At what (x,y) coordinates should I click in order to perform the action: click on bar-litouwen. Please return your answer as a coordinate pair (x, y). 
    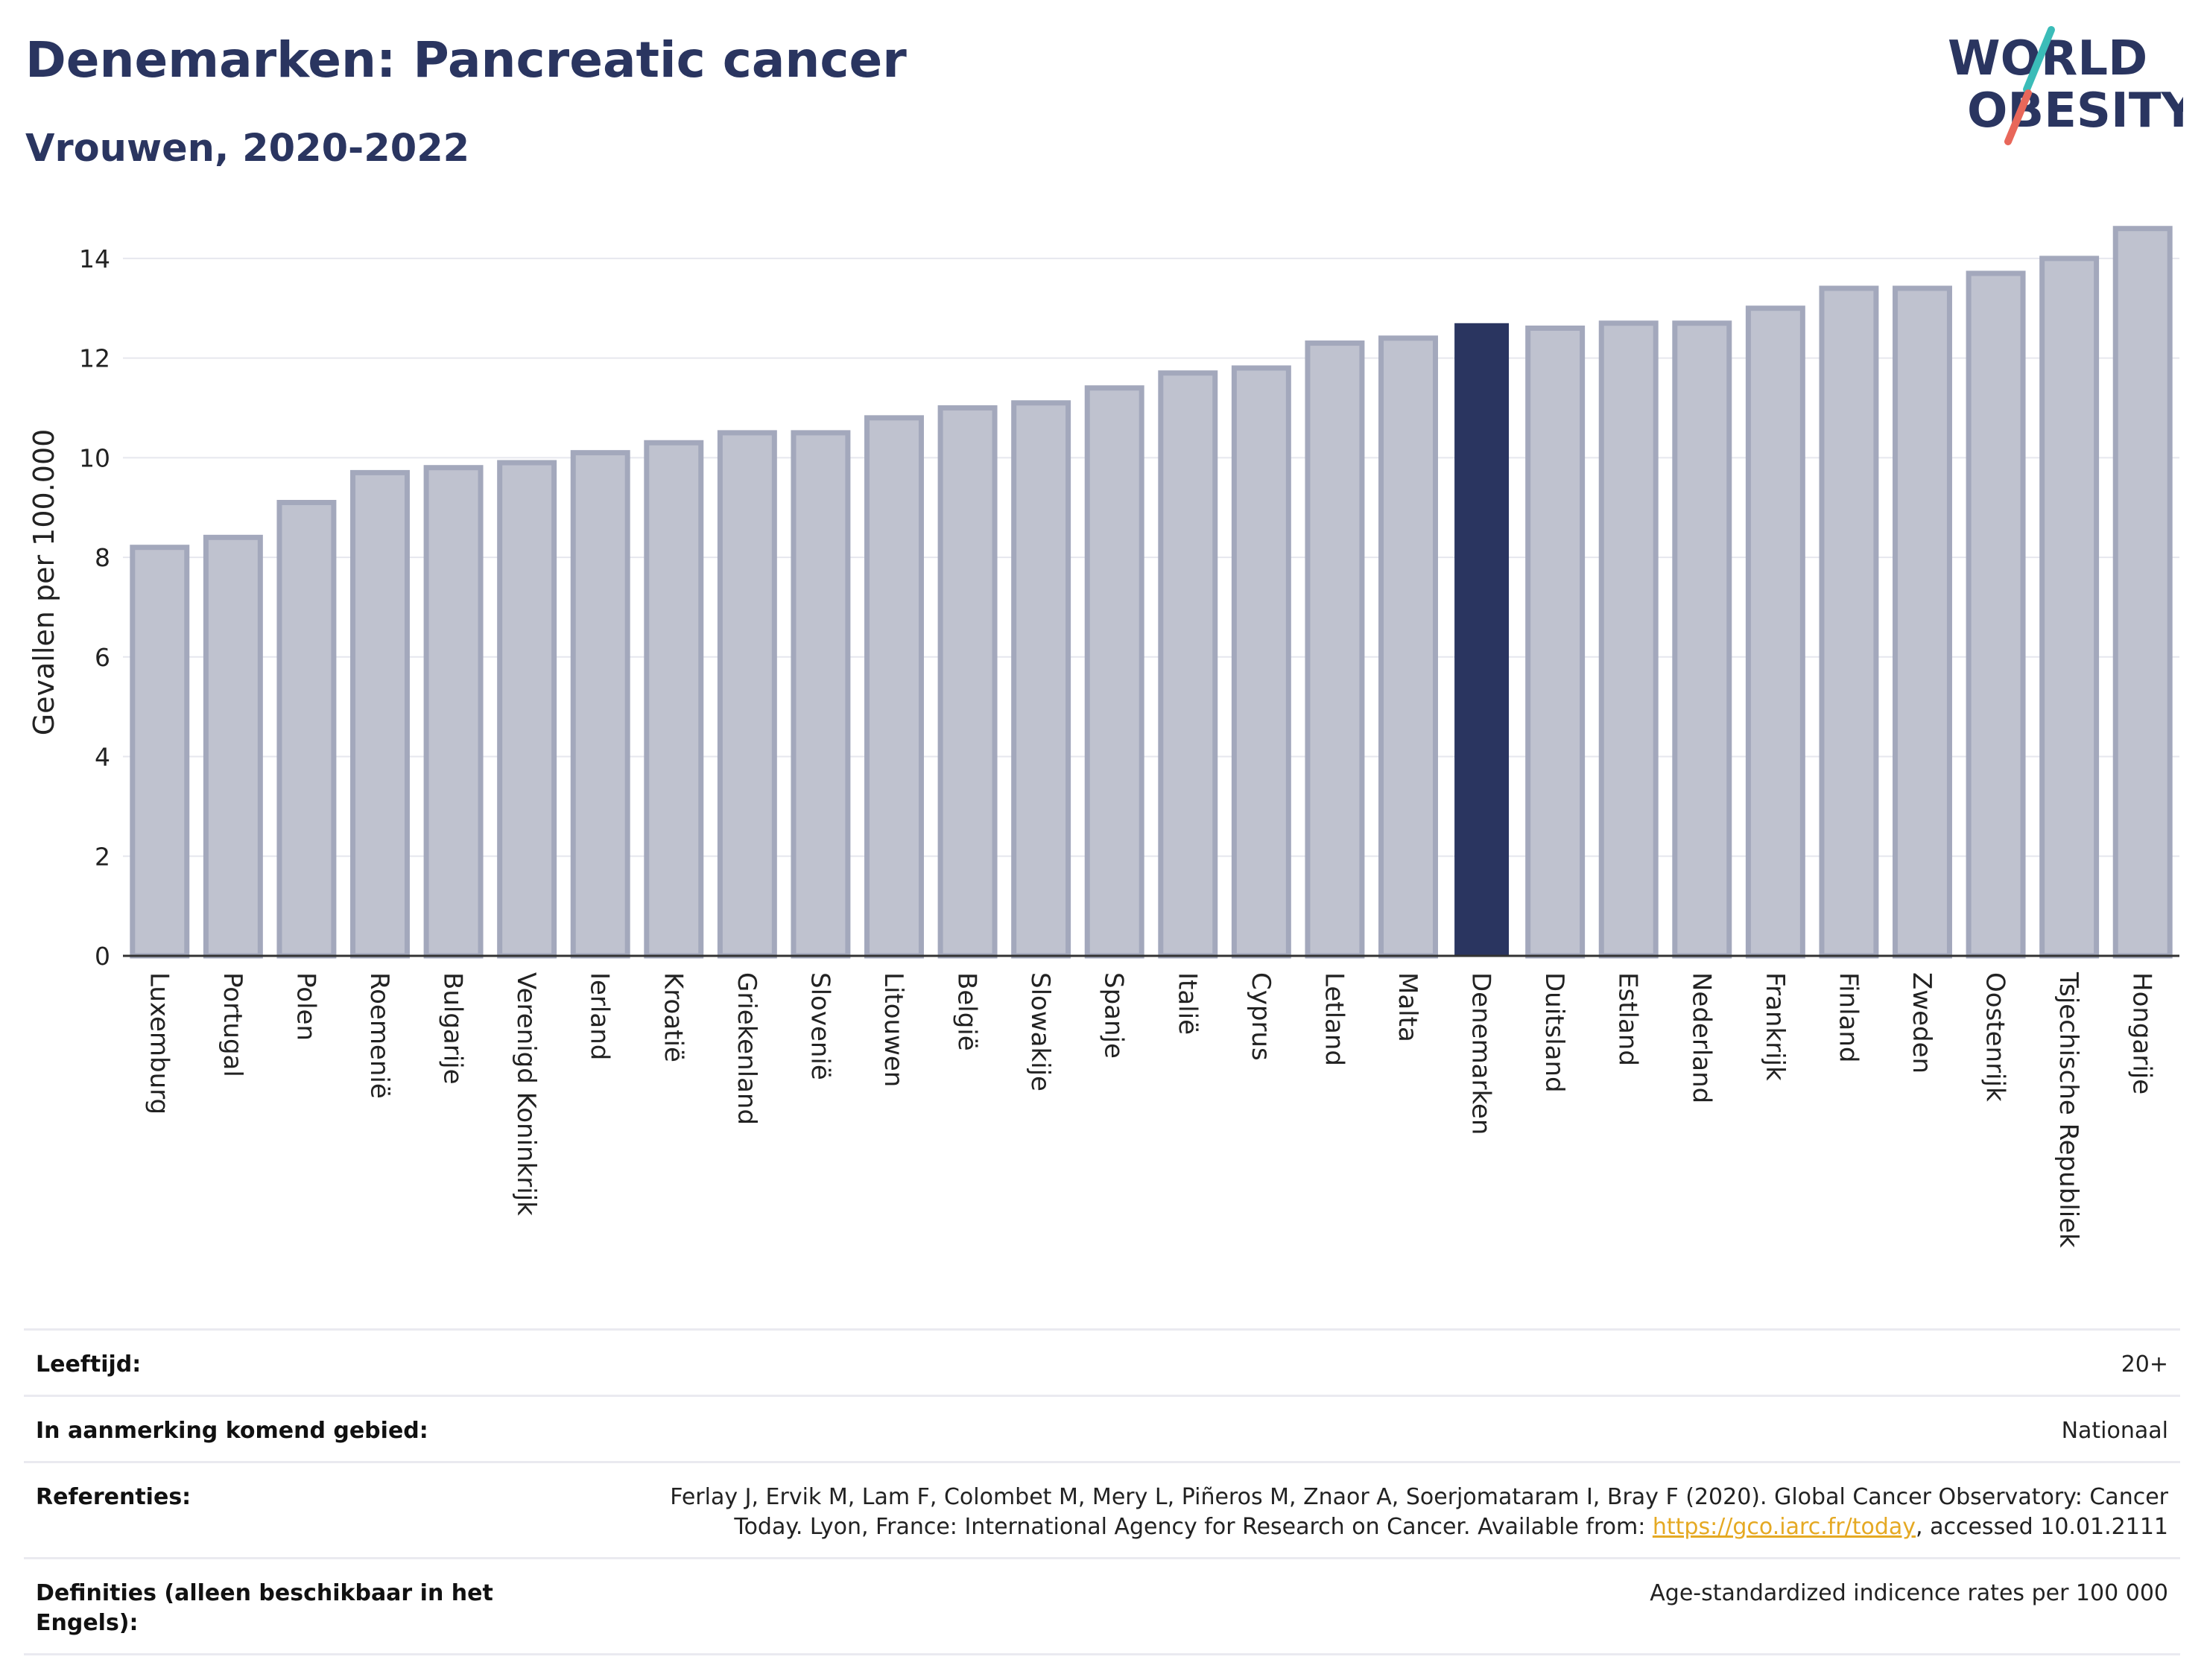
    Looking at the image, I should click on (894, 687).